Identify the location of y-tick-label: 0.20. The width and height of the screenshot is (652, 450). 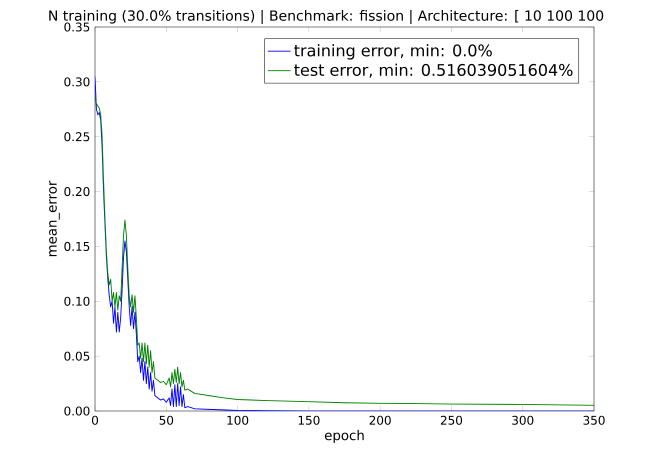
(77, 191).